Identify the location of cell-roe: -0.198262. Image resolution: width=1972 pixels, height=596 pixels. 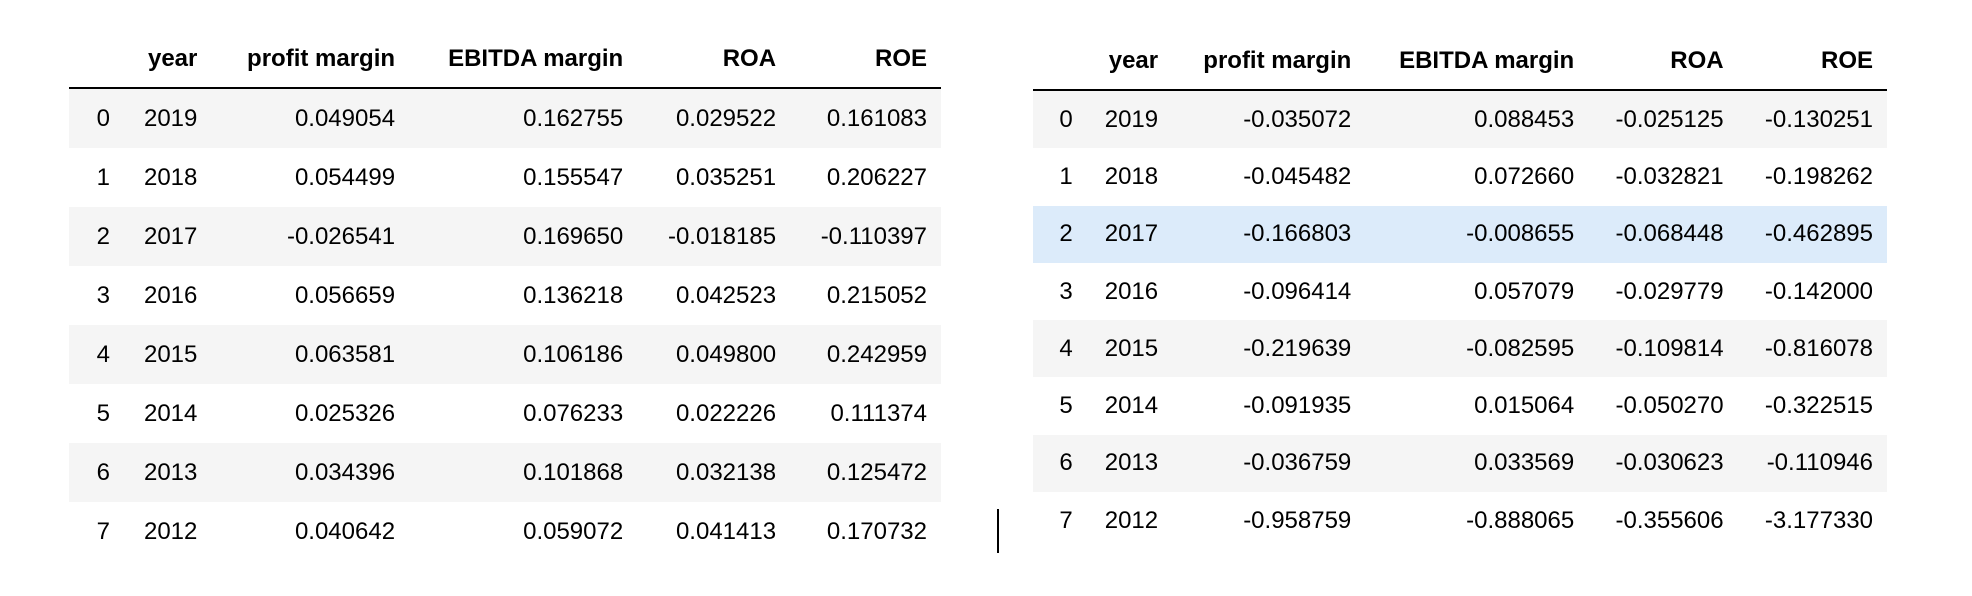
(1818, 176).